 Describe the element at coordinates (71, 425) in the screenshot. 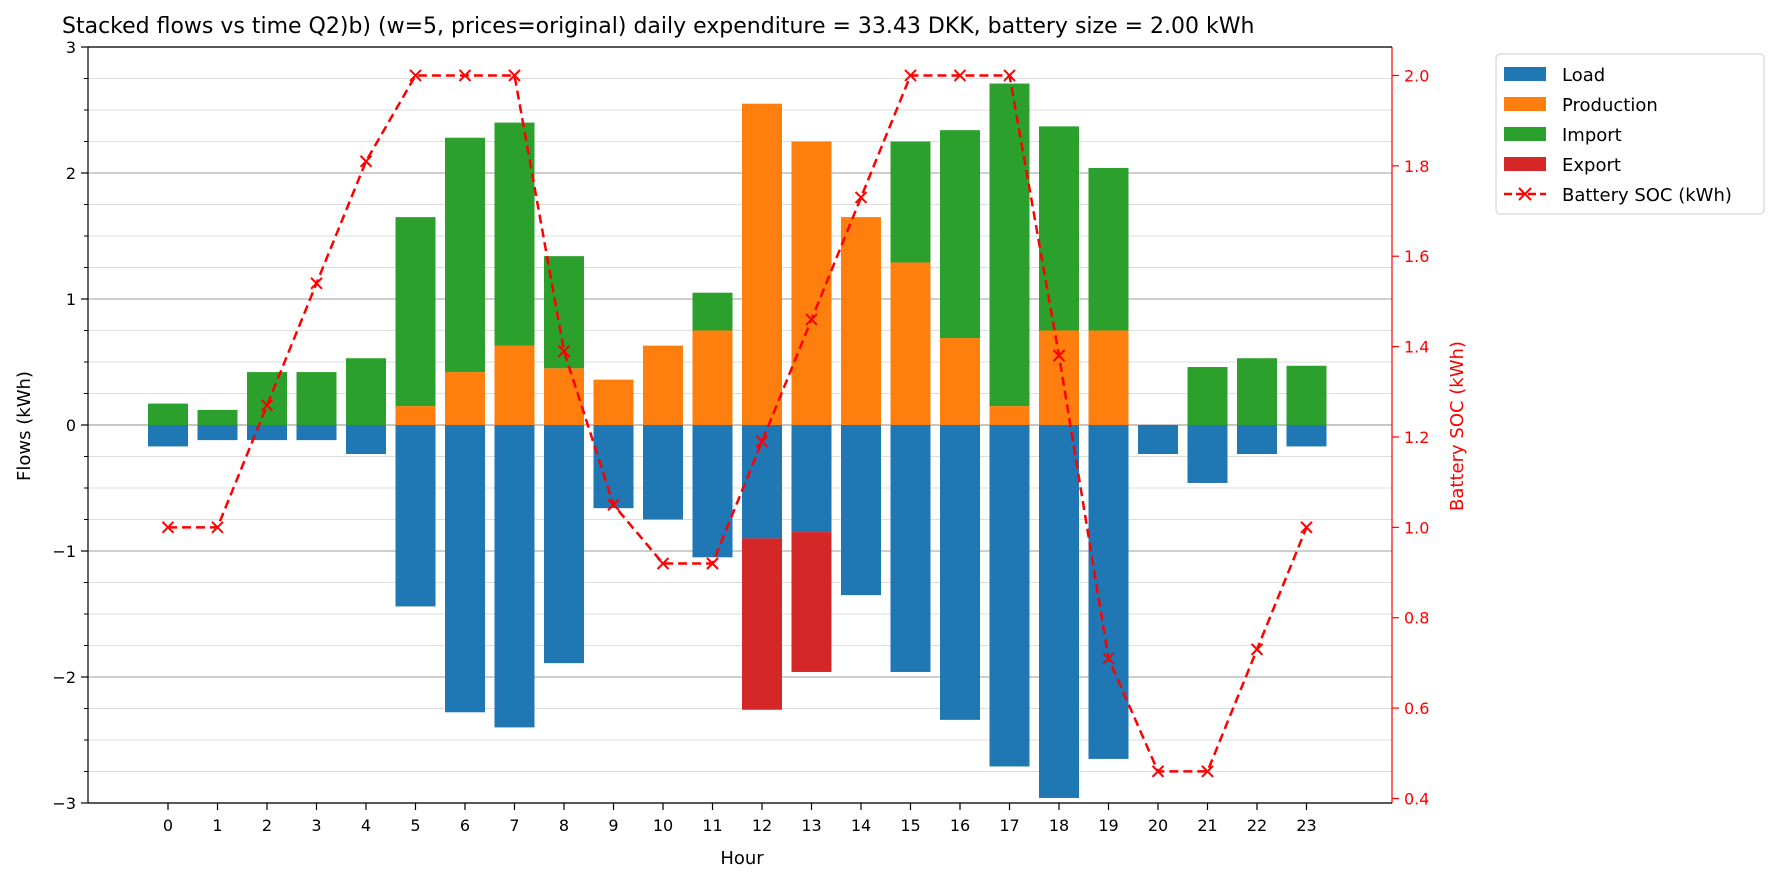

I see `y-tick-label: 0` at that location.